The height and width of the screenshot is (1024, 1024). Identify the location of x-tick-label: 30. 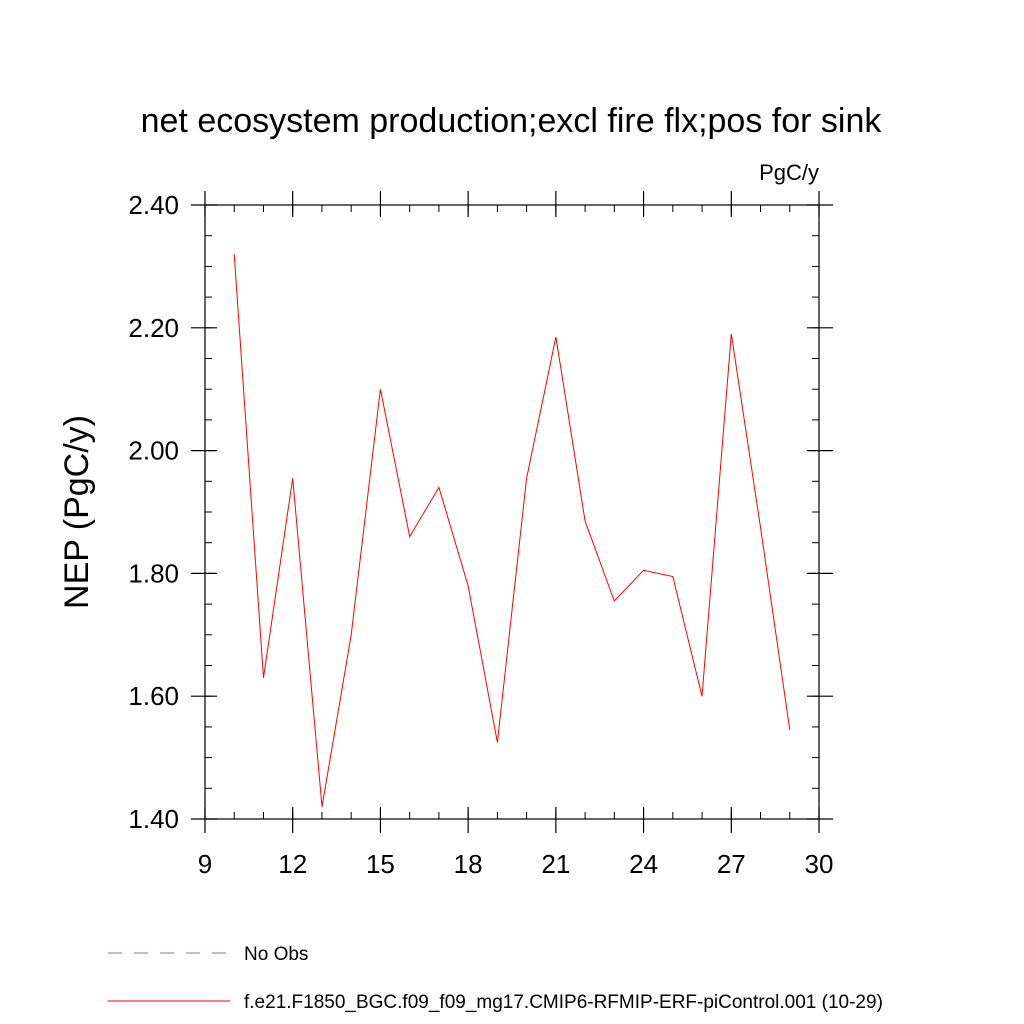
(819, 864).